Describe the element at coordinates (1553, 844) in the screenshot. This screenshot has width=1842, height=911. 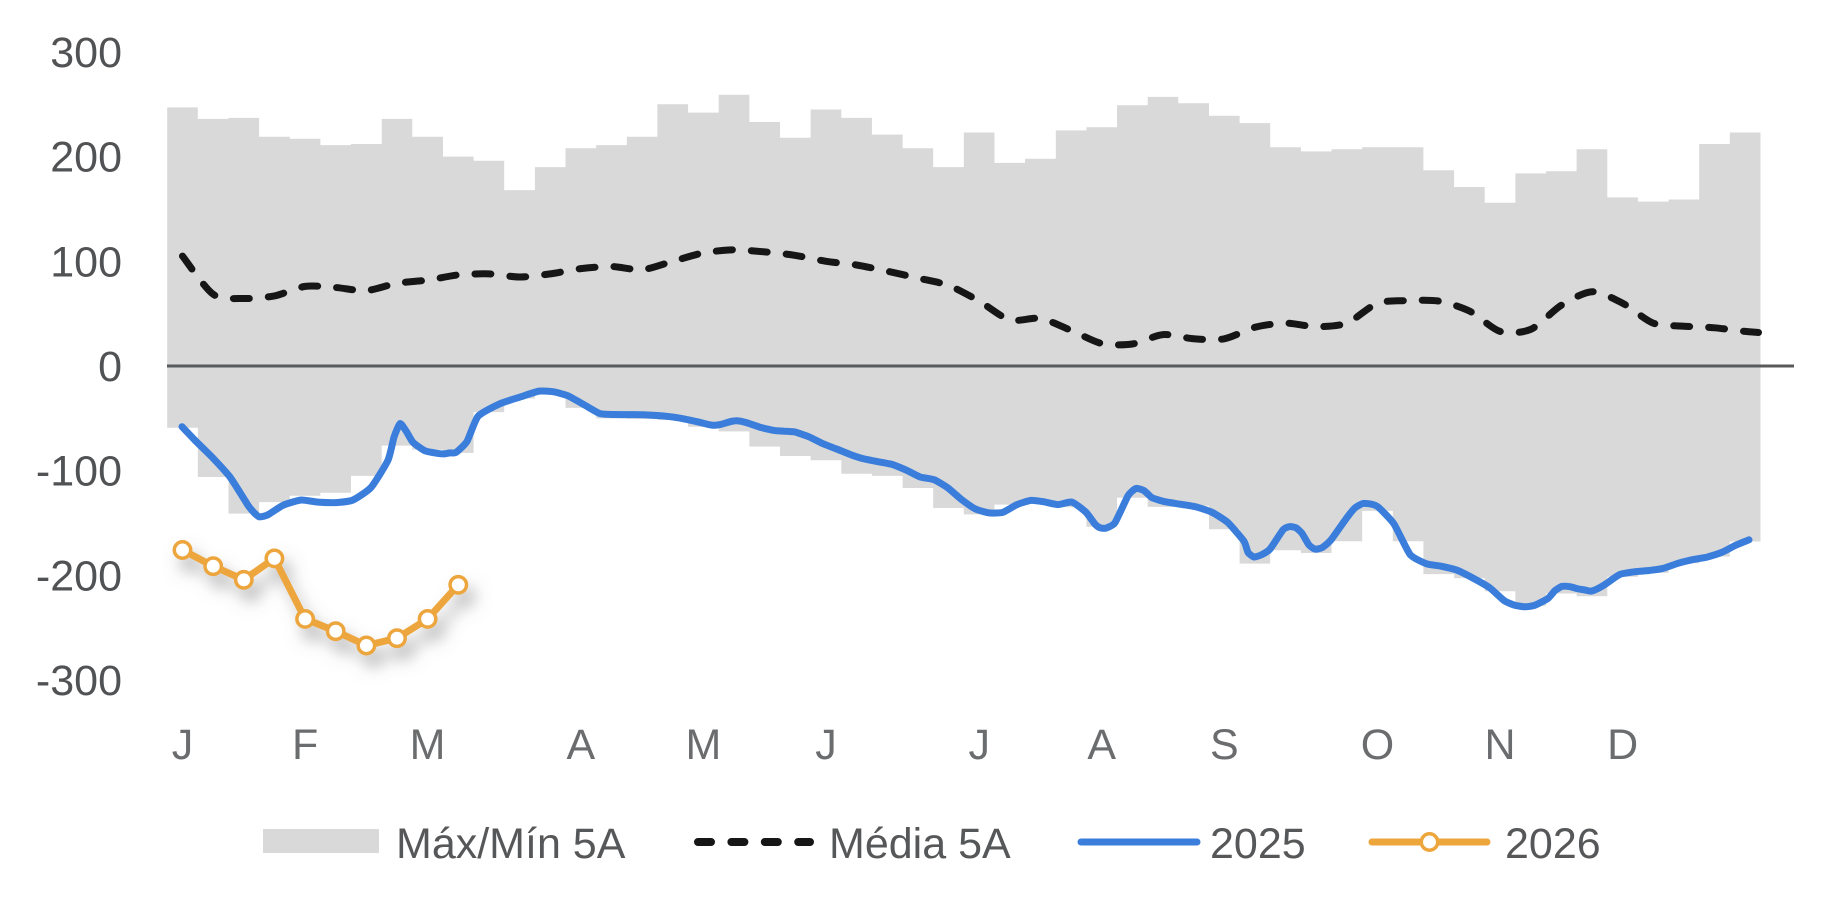
I see `svg-text: 2026` at that location.